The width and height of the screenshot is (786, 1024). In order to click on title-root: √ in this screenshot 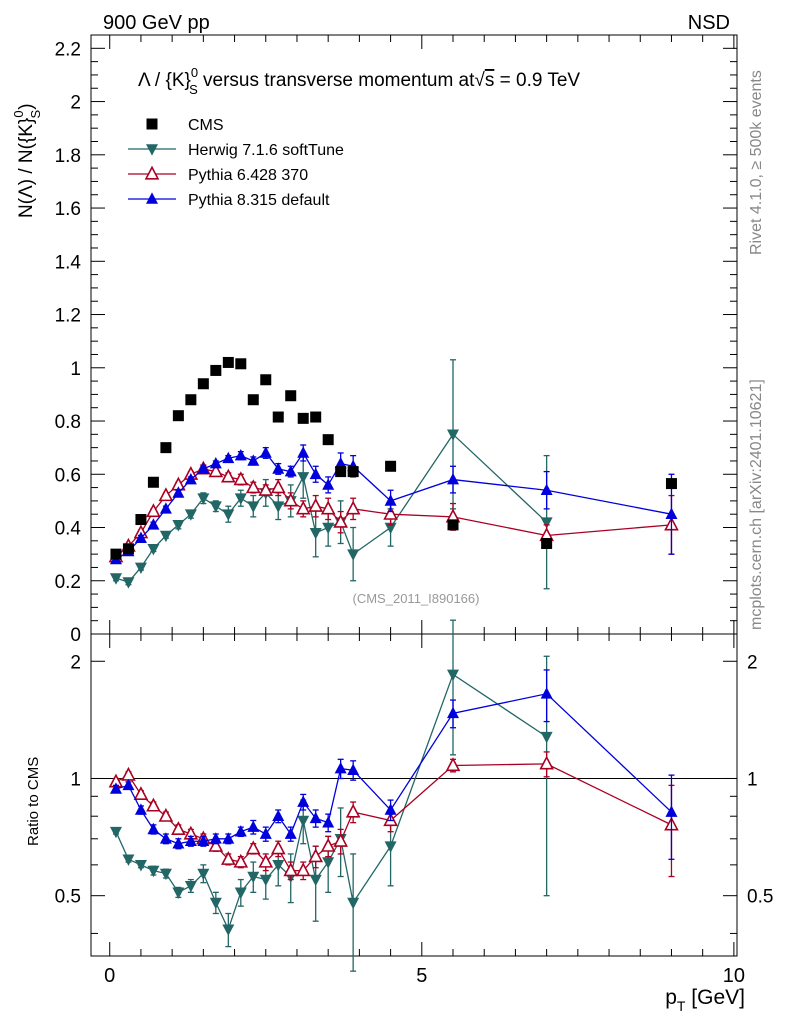, I will do `click(479, 80)`.